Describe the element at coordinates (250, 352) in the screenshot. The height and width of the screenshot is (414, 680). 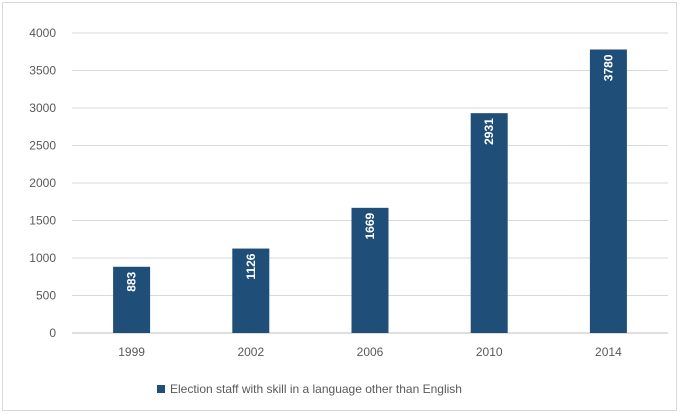
I see `x-tick-label: 2002` at that location.